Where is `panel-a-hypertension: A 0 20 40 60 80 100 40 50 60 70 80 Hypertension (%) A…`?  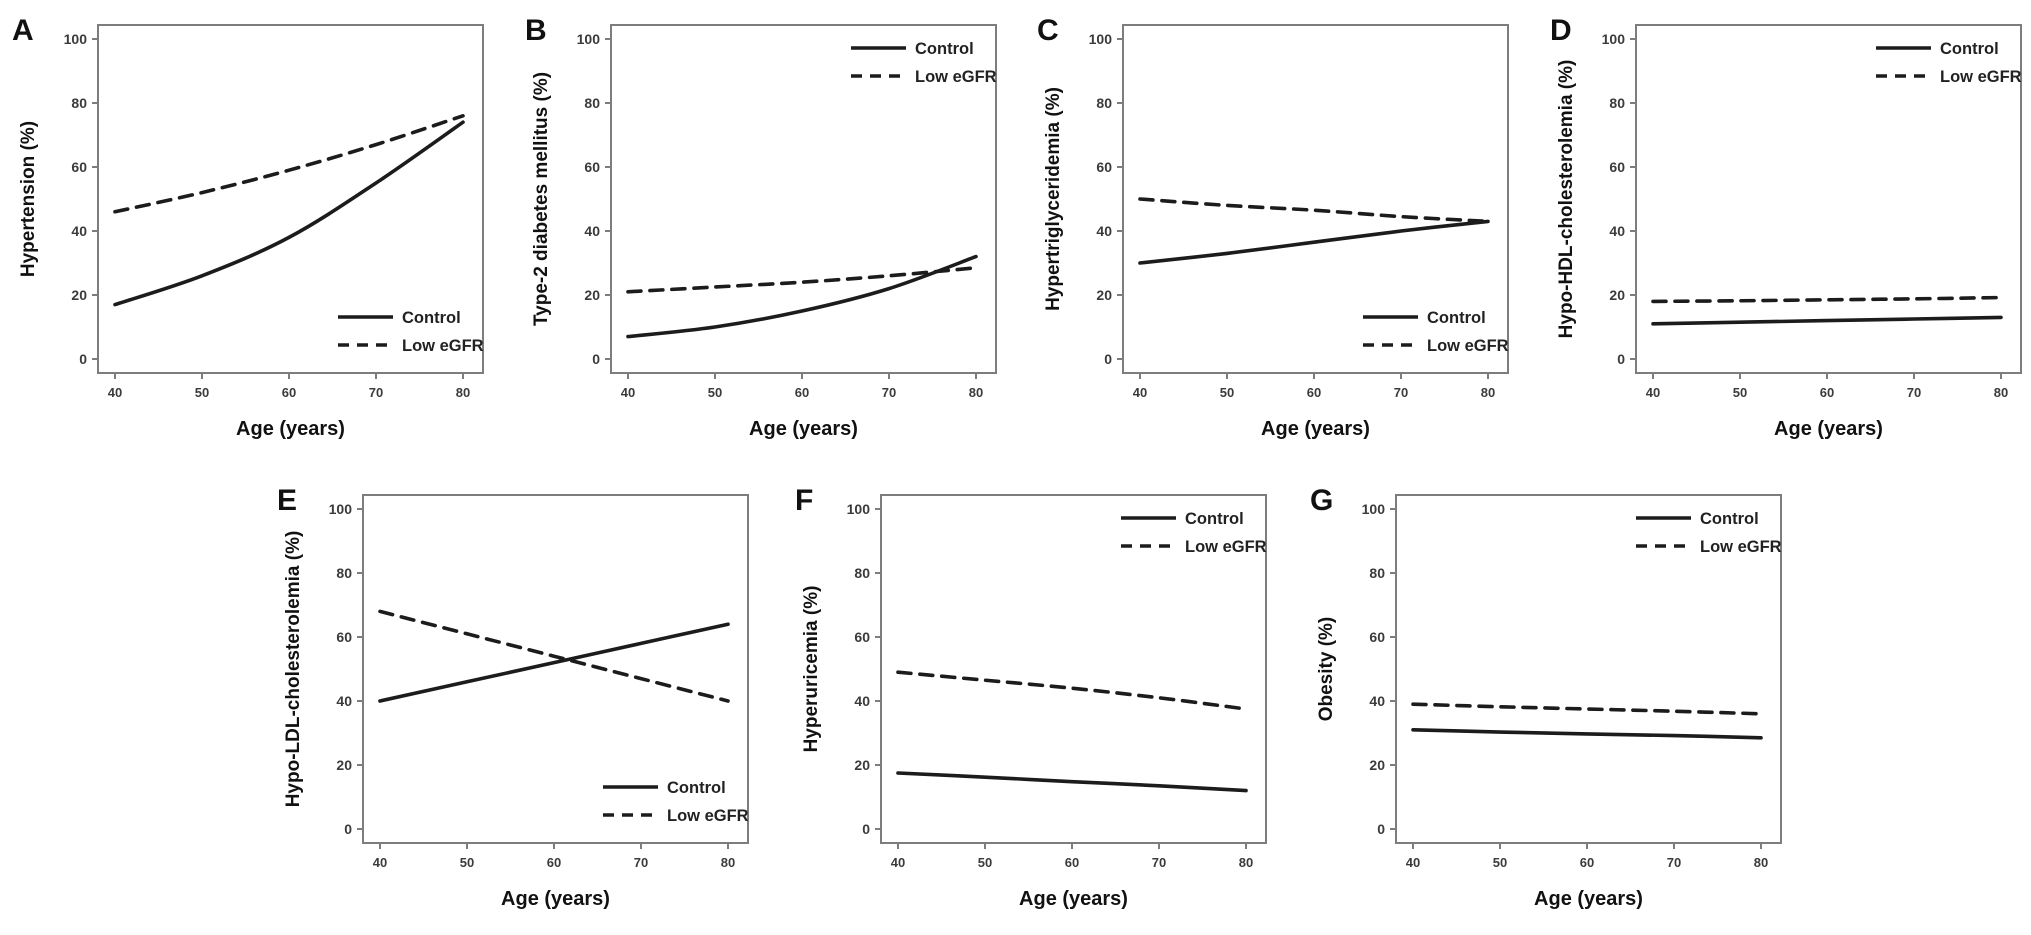
panel-a-hypertension: A 0 20 40 60 80 100 40 50 60 70 80 Hypertension (%) A… is located at coordinates (256, 232).